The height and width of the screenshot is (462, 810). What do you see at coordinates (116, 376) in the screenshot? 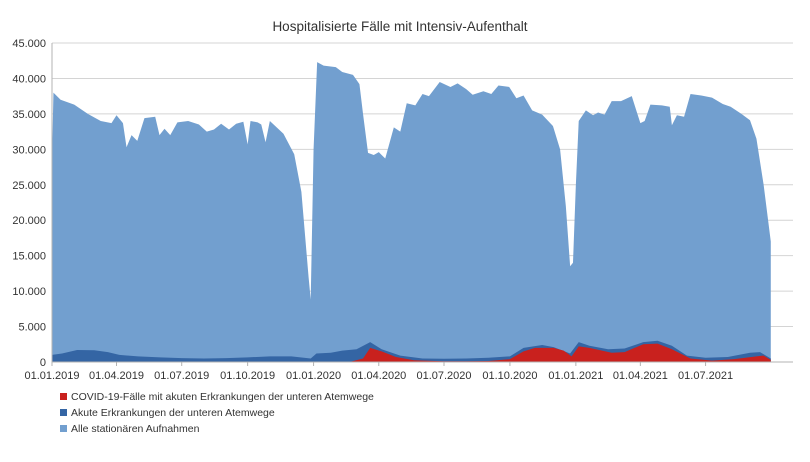
I see `x-tick-label: 01.04.2019` at bounding box center [116, 376].